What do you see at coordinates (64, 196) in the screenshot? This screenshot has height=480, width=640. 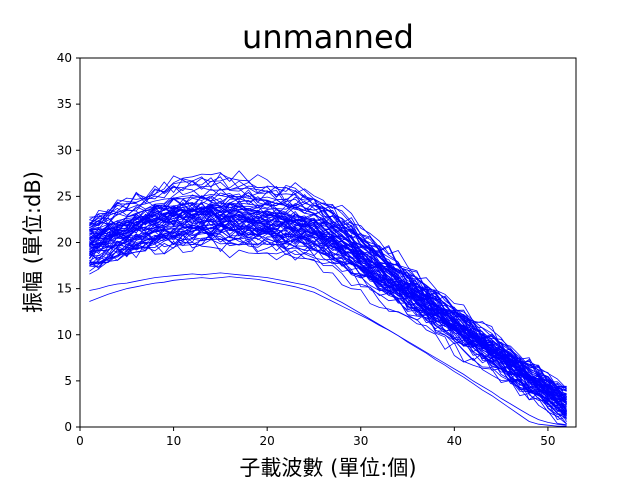 I see `y-tick-label: 25` at bounding box center [64, 196].